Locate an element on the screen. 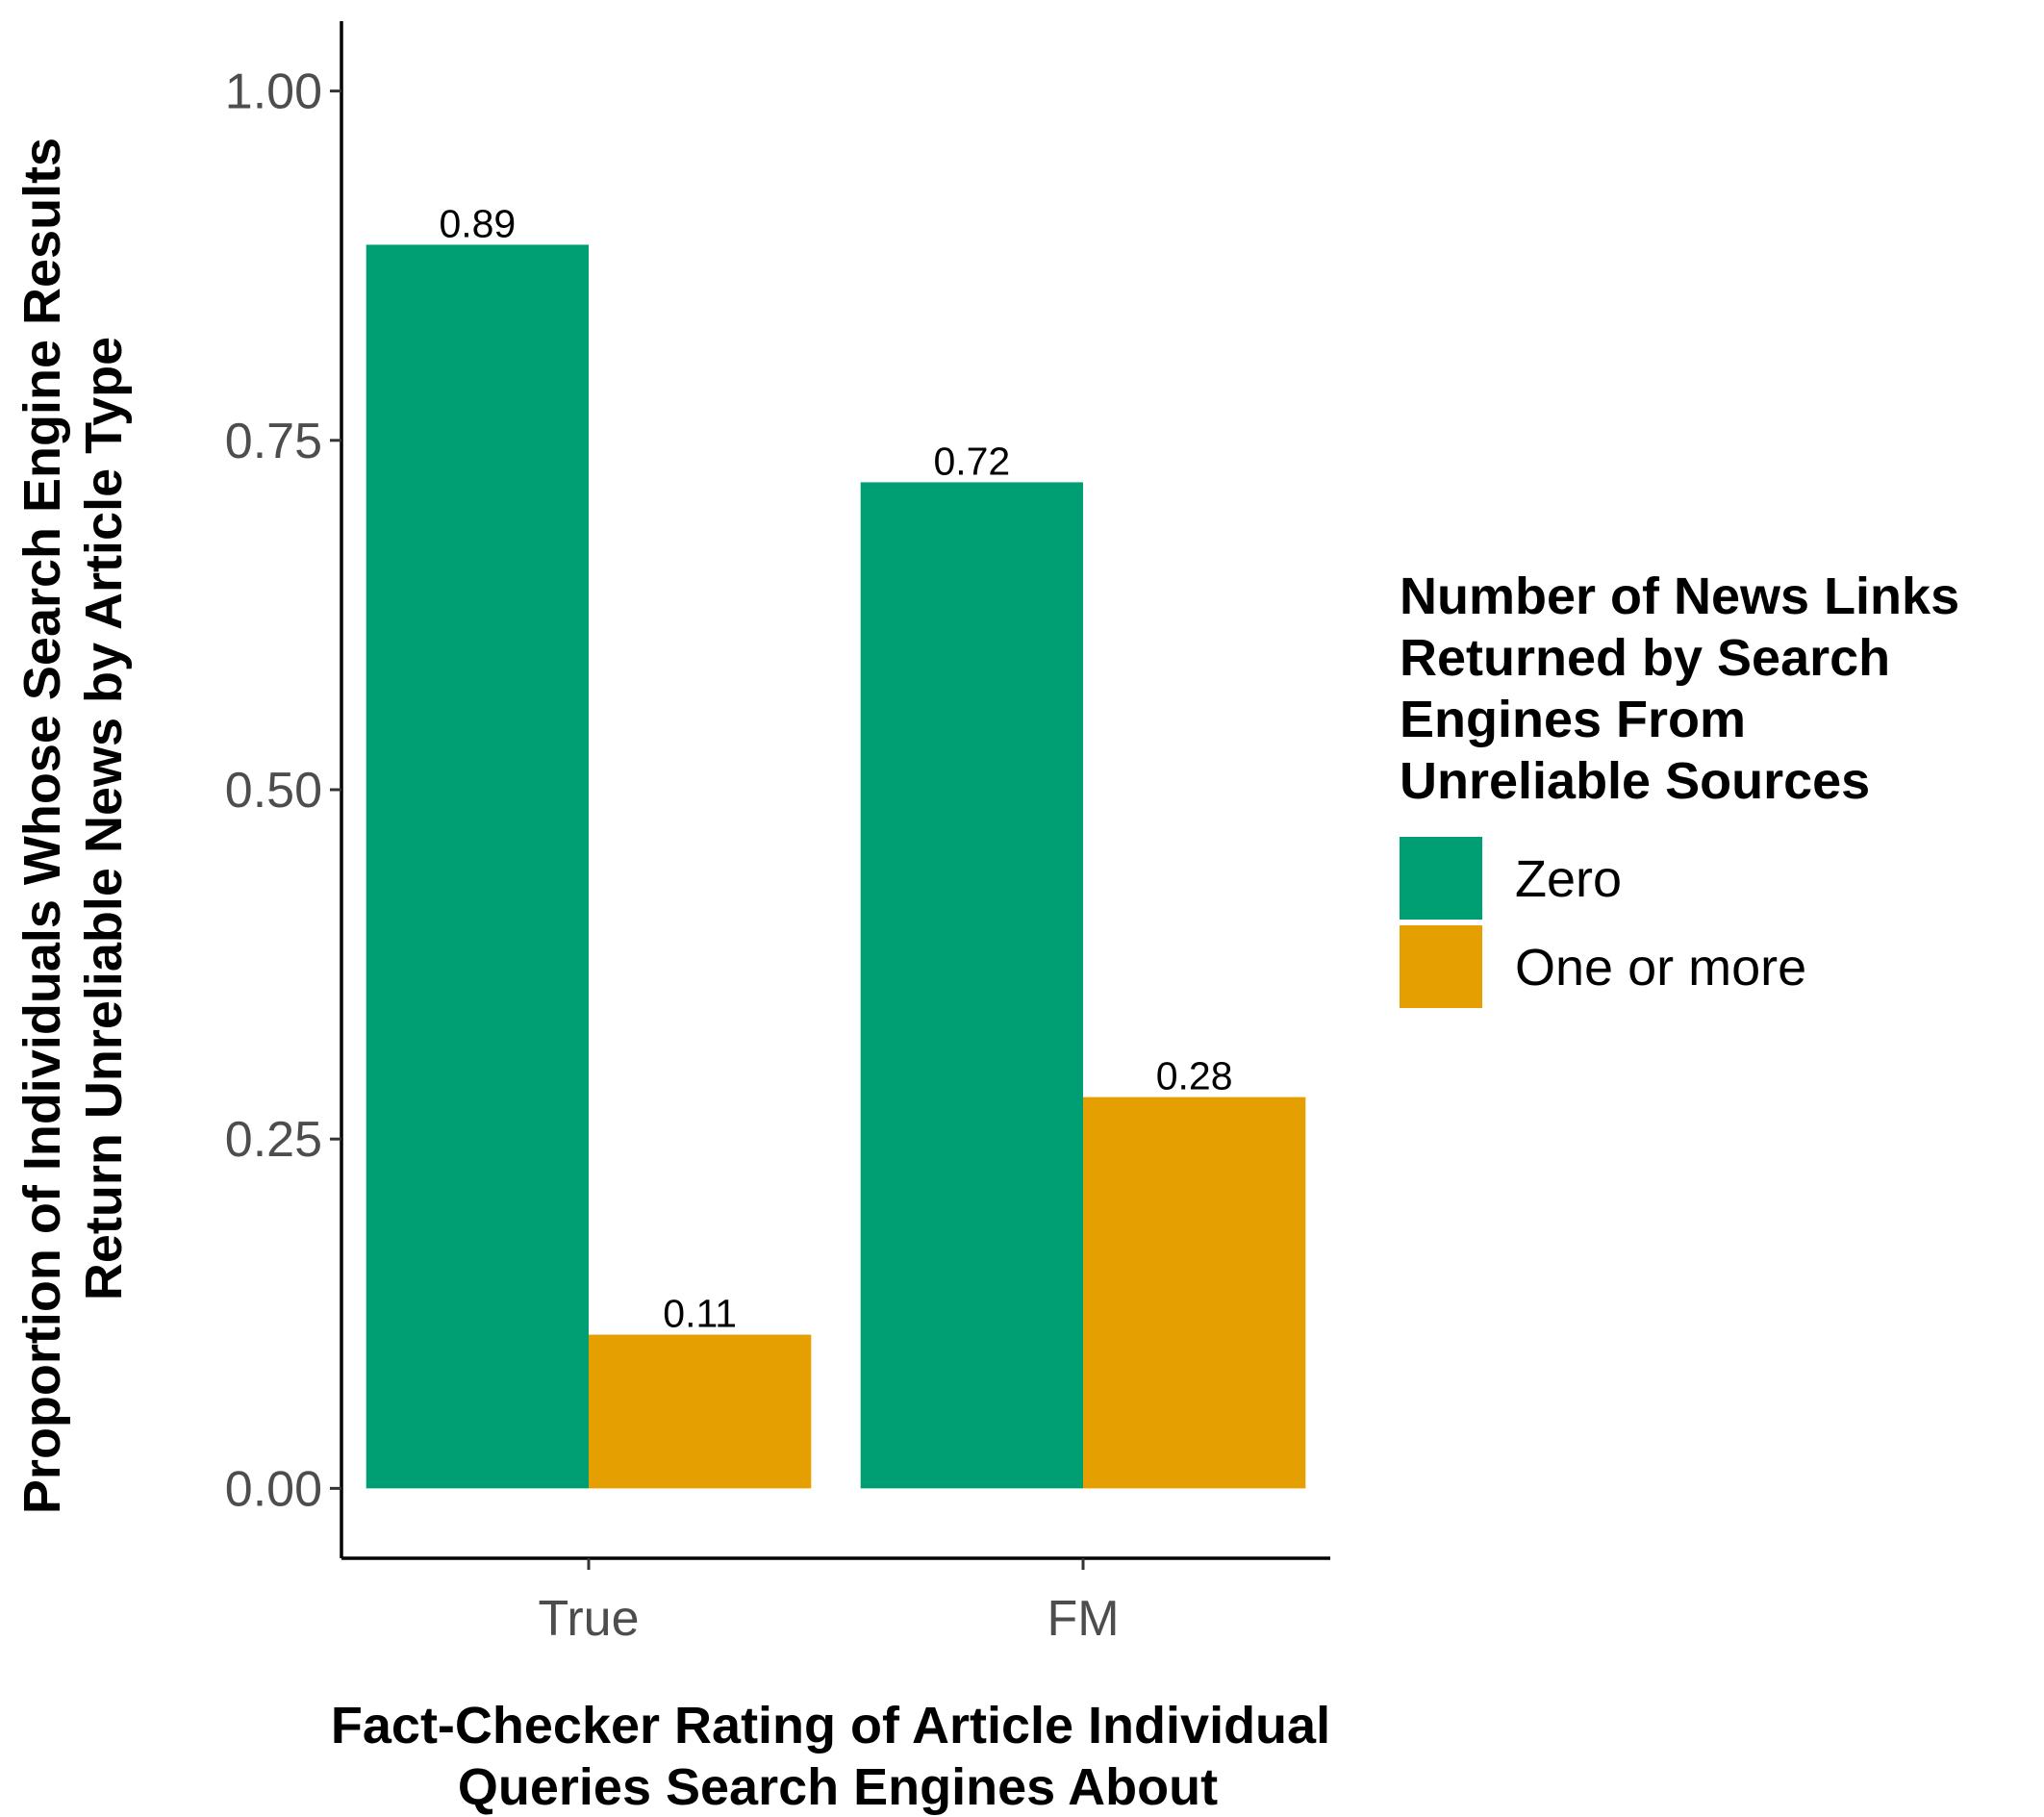  legend-title-line-4: Unreliable Sources is located at coordinates (1635, 781).